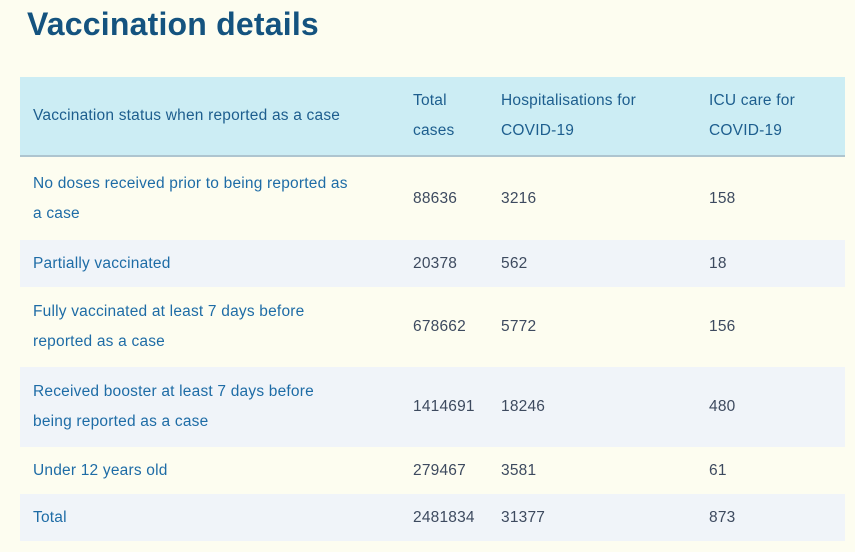 This screenshot has height=552, width=855. What do you see at coordinates (173, 24) in the screenshot?
I see `page-title: Vaccination details` at bounding box center [173, 24].